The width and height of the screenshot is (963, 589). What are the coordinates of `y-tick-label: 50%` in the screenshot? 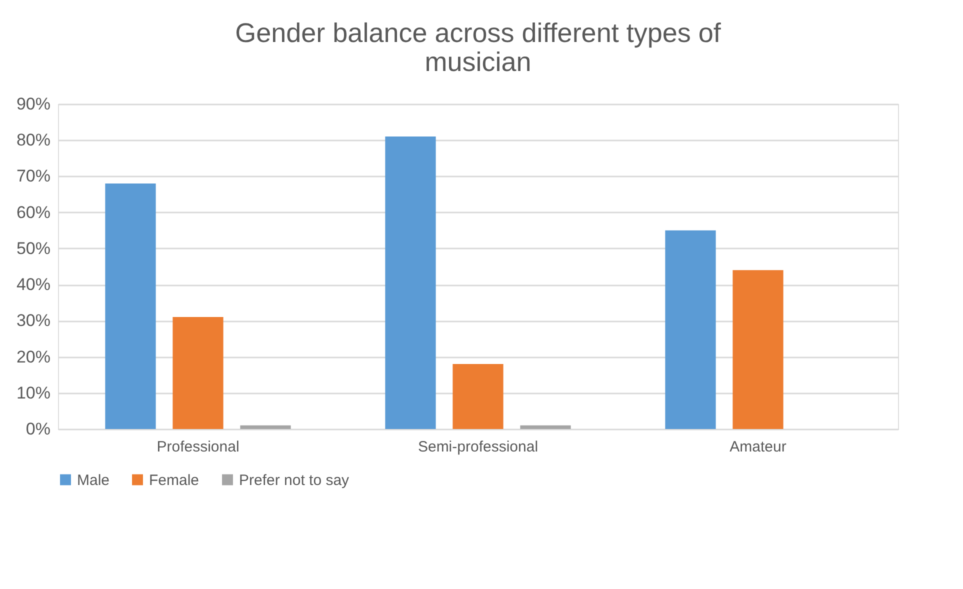 It's located at (33, 248).